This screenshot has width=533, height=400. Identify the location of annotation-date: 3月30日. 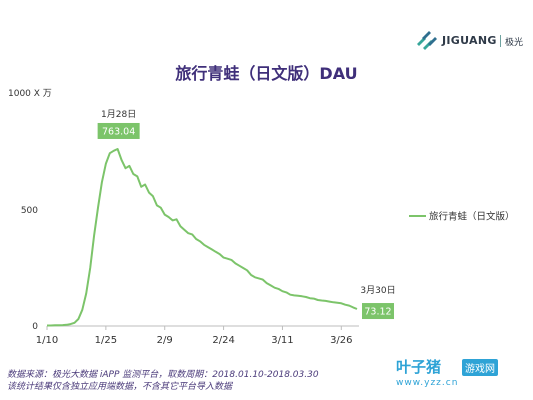
(377, 290).